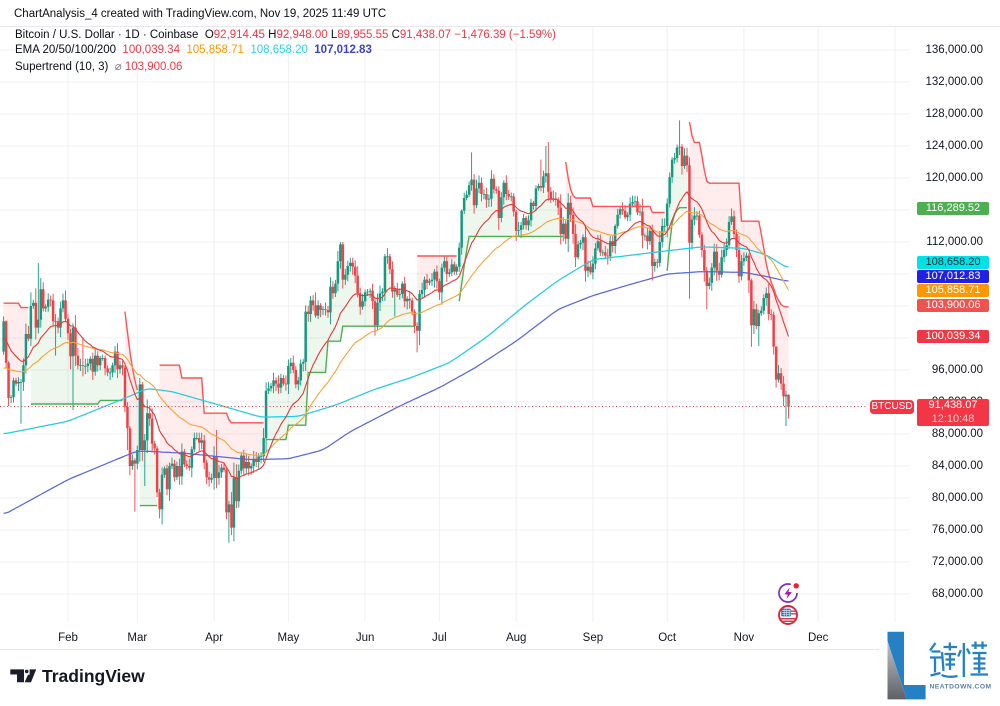  Describe the element at coordinates (961, 687) in the screenshot. I see `svg-text: NEATDOWN.COM` at that location.